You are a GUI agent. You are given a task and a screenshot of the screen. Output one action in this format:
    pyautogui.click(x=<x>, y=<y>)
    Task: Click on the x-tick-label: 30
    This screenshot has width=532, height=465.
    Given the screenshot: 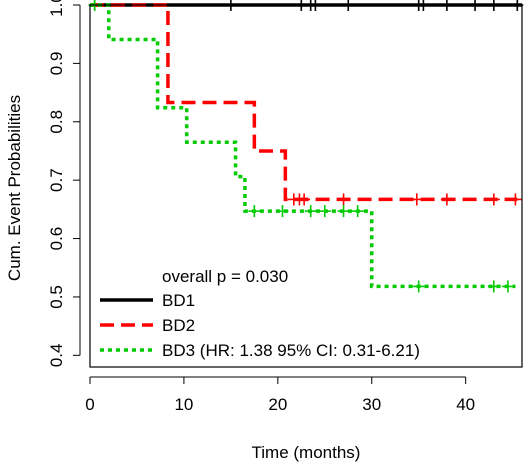 What is the action you would take?
    pyautogui.click(x=371, y=404)
    